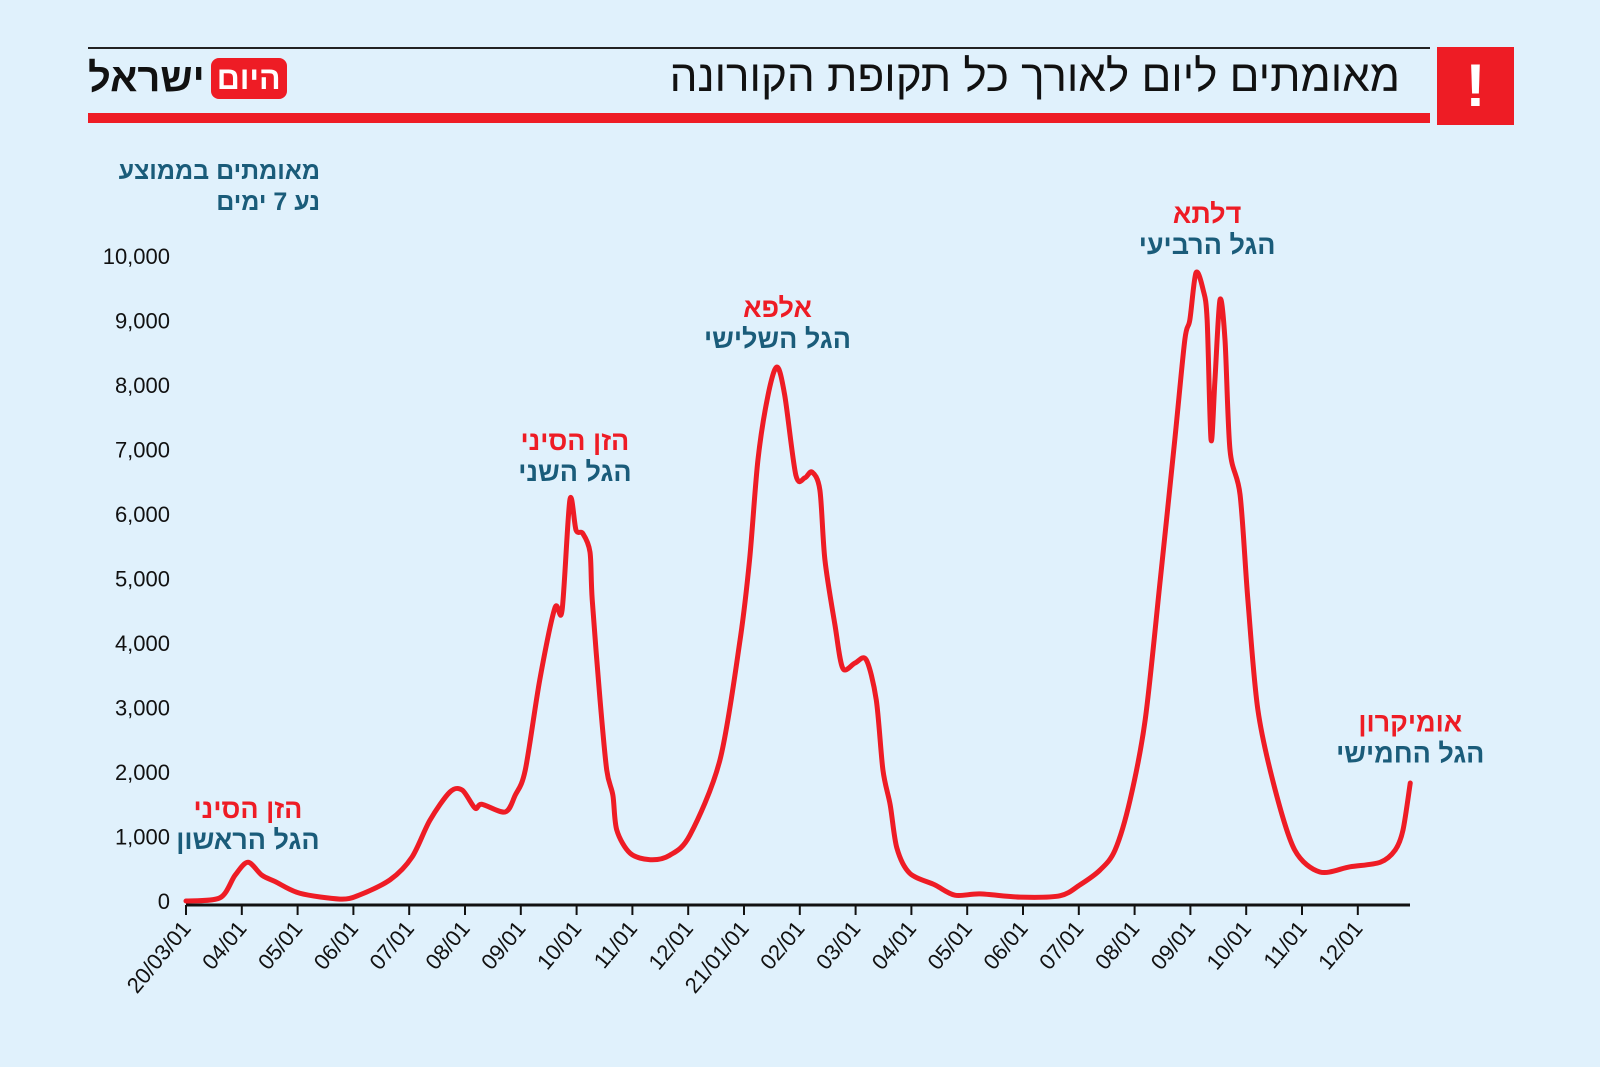  Describe the element at coordinates (759, 118) in the screenshot. I see `header-red-bar` at that location.